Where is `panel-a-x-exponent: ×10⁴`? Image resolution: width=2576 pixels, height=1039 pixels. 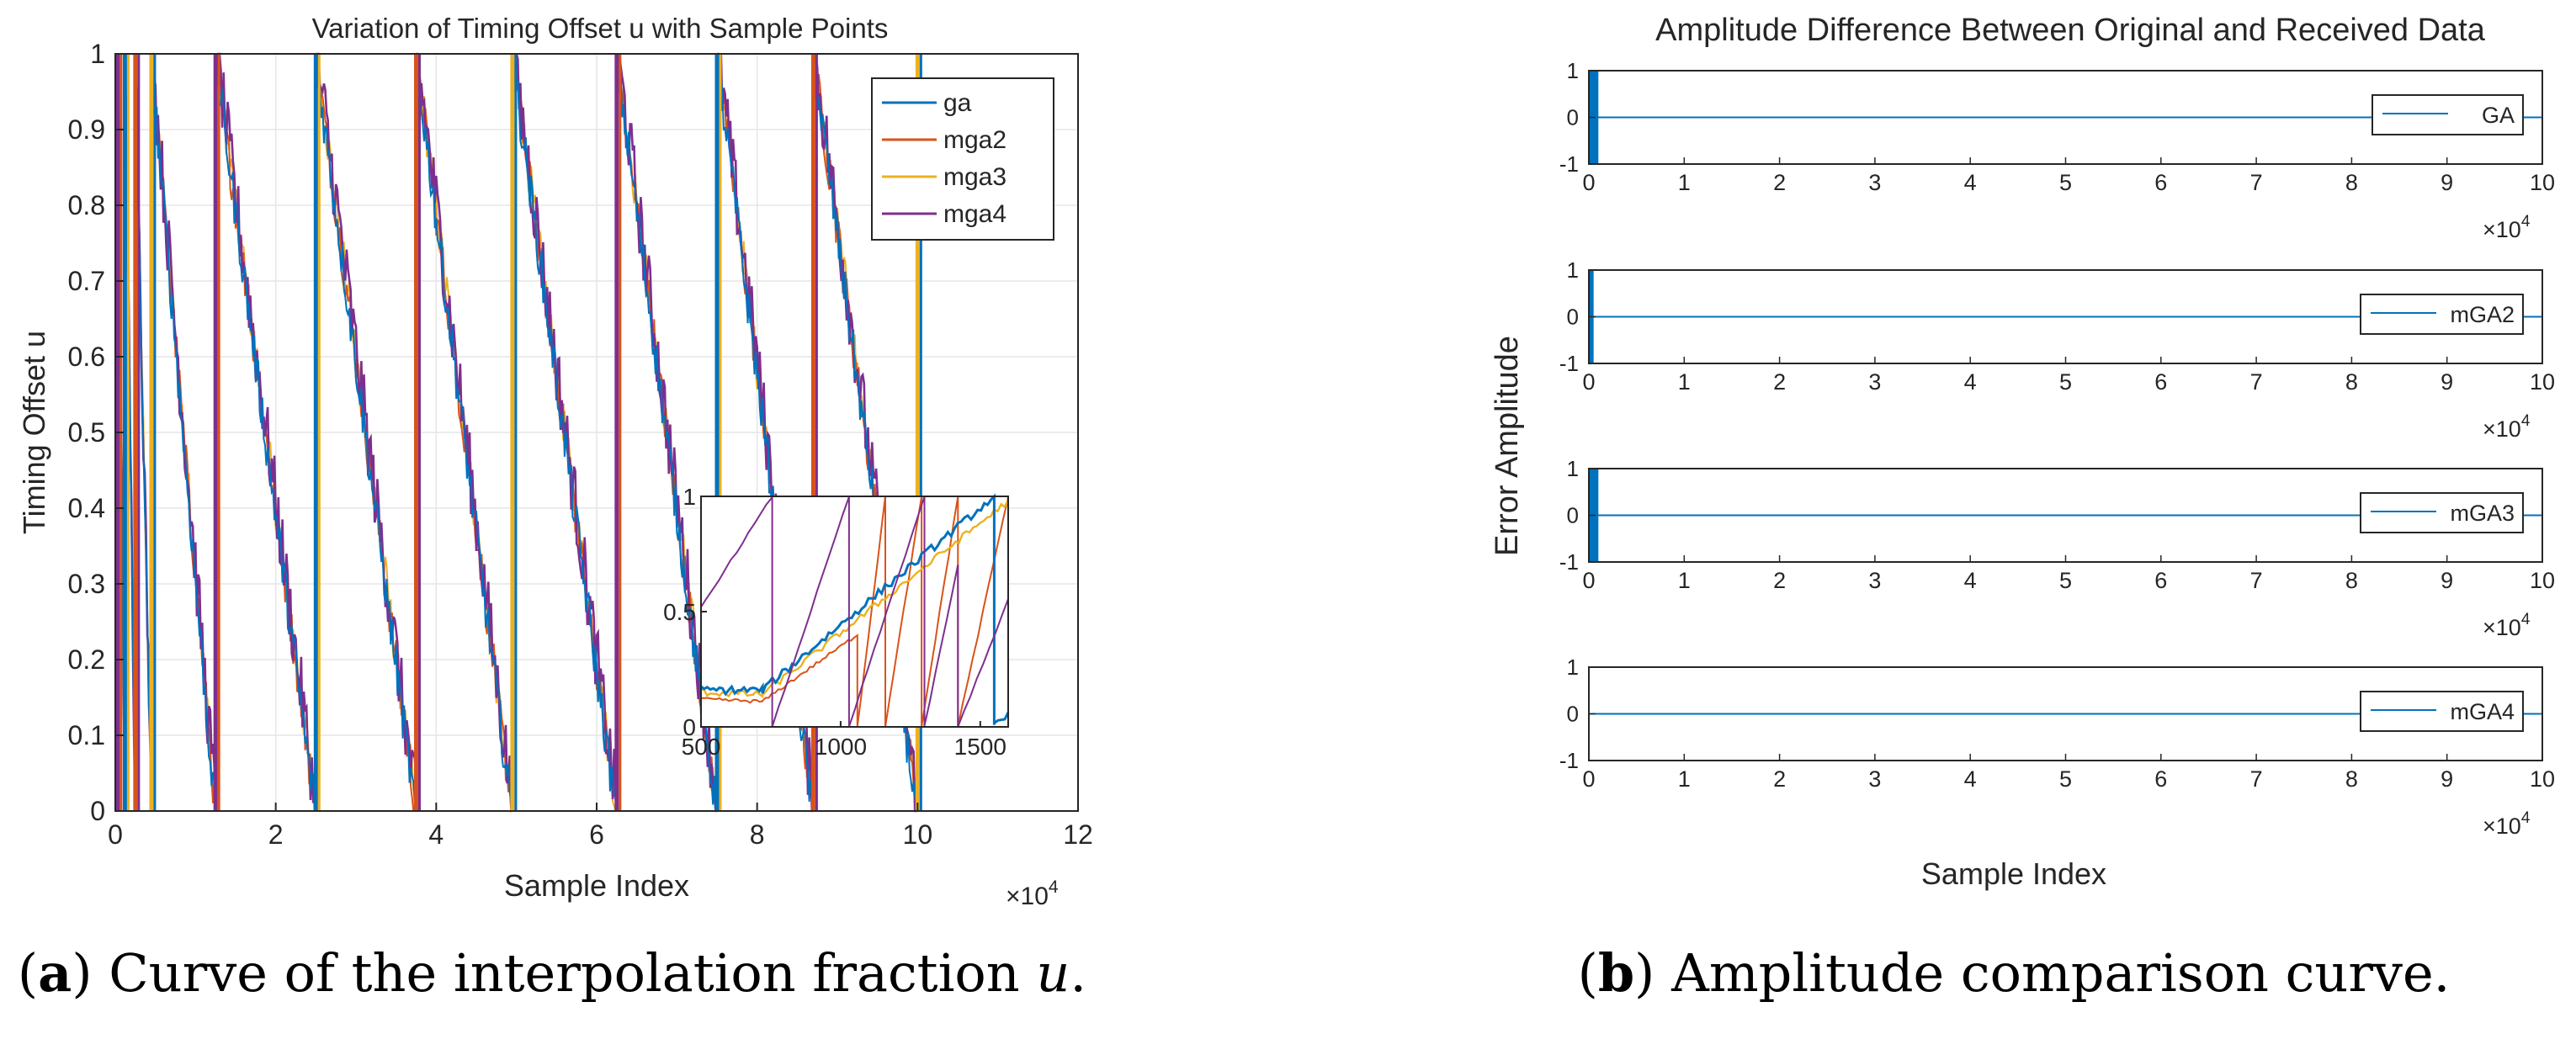 panel-a-x-exponent: ×10⁴ is located at coordinates (1032, 893).